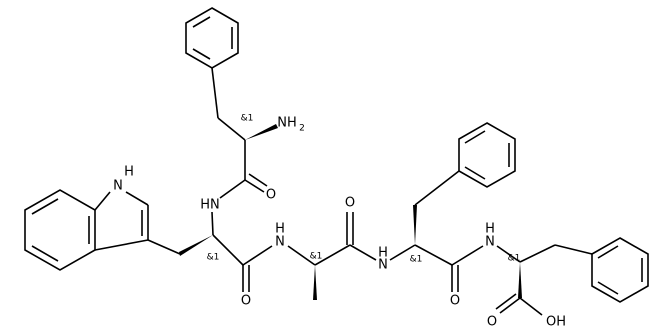  Describe the element at coordinates (210, 205) in the screenshot. I see `atom-label: HN` at that location.